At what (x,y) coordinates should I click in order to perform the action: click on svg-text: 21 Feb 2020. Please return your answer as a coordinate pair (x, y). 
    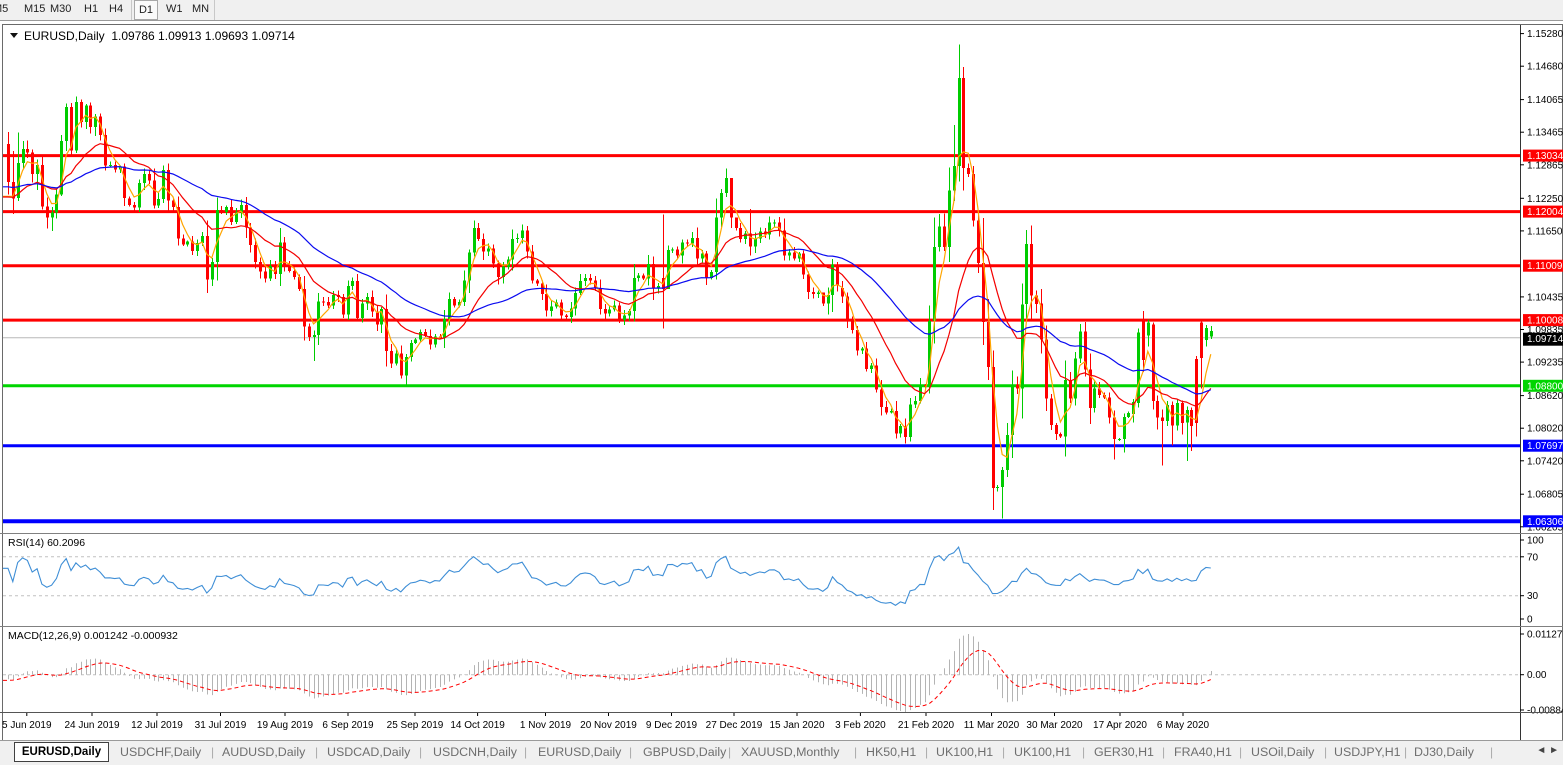
    Looking at the image, I should click on (926, 725).